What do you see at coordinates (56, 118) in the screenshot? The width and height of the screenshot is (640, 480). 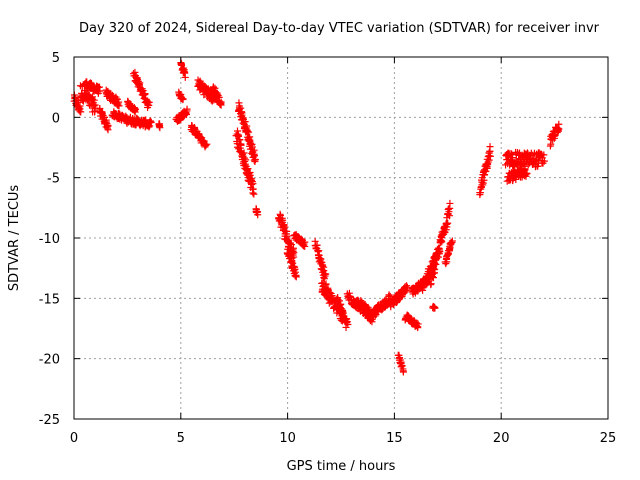 I see `y-tick-label: 0` at bounding box center [56, 118].